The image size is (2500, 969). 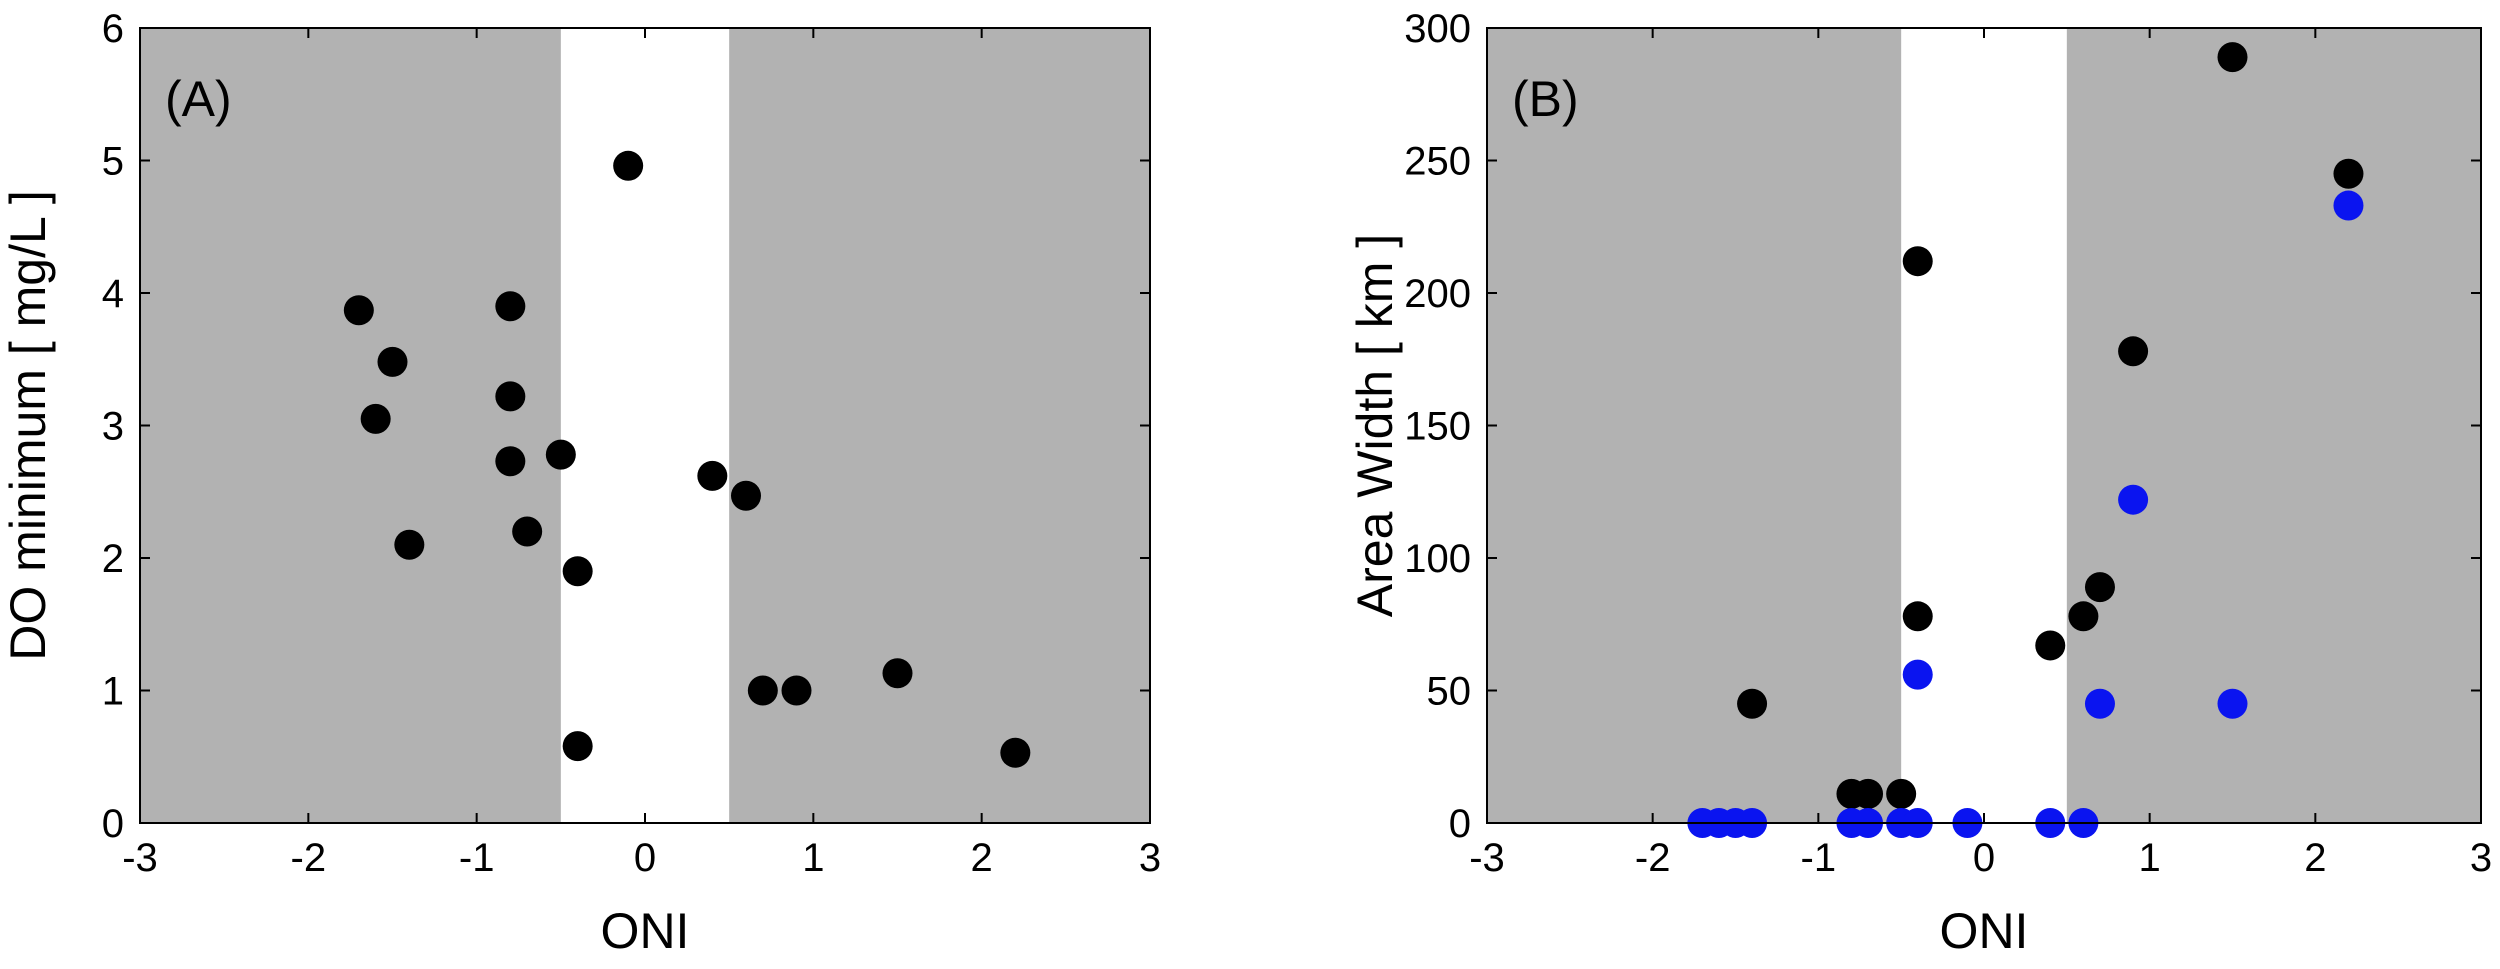 I want to click on panel-label: (A), so click(x=198, y=99).